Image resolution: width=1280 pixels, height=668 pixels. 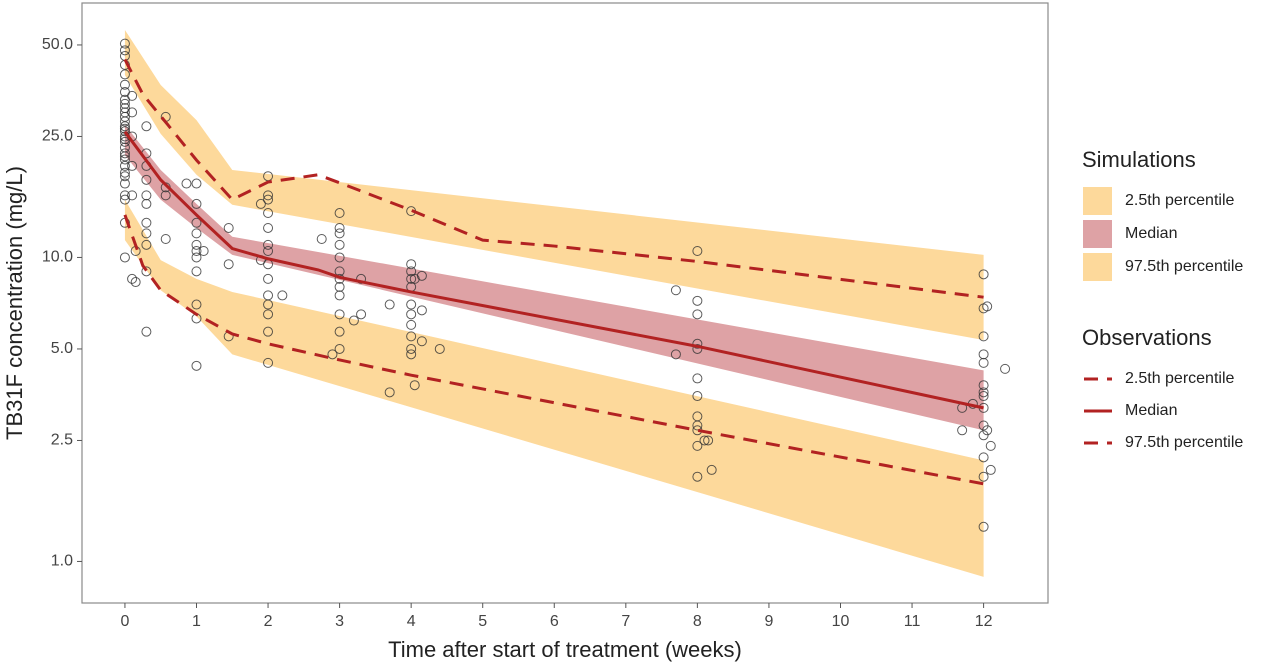 I want to click on x-tick-label: 11, so click(x=912, y=621).